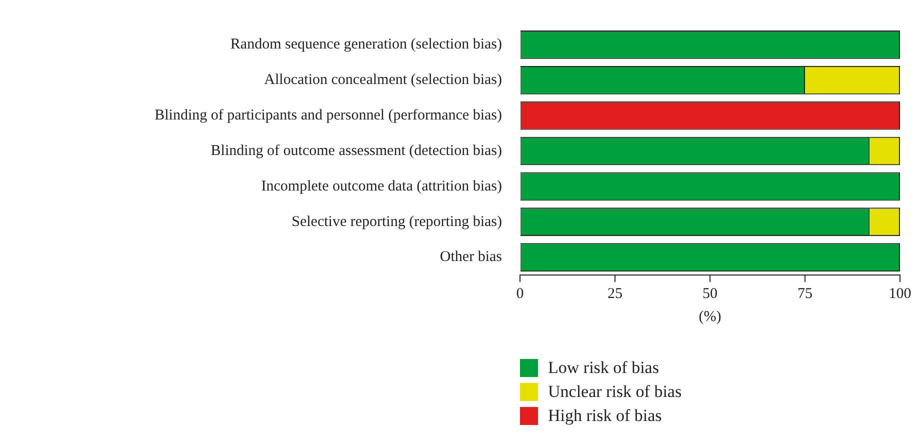  I want to click on y-tick-label: Incomplete outcome data (attrition bias), so click(381, 186).